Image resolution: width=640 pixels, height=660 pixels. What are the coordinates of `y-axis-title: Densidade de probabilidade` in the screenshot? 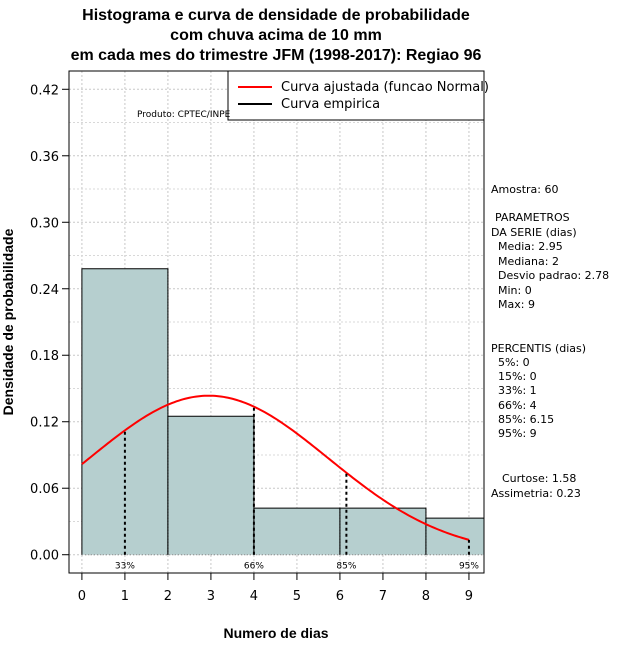 It's located at (8, 321).